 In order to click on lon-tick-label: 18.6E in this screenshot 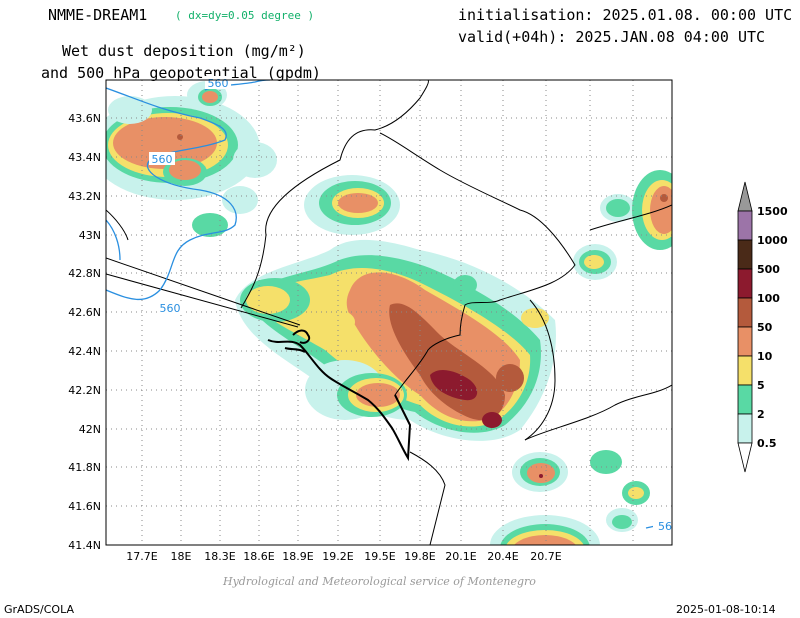, I will do `click(258, 556)`.